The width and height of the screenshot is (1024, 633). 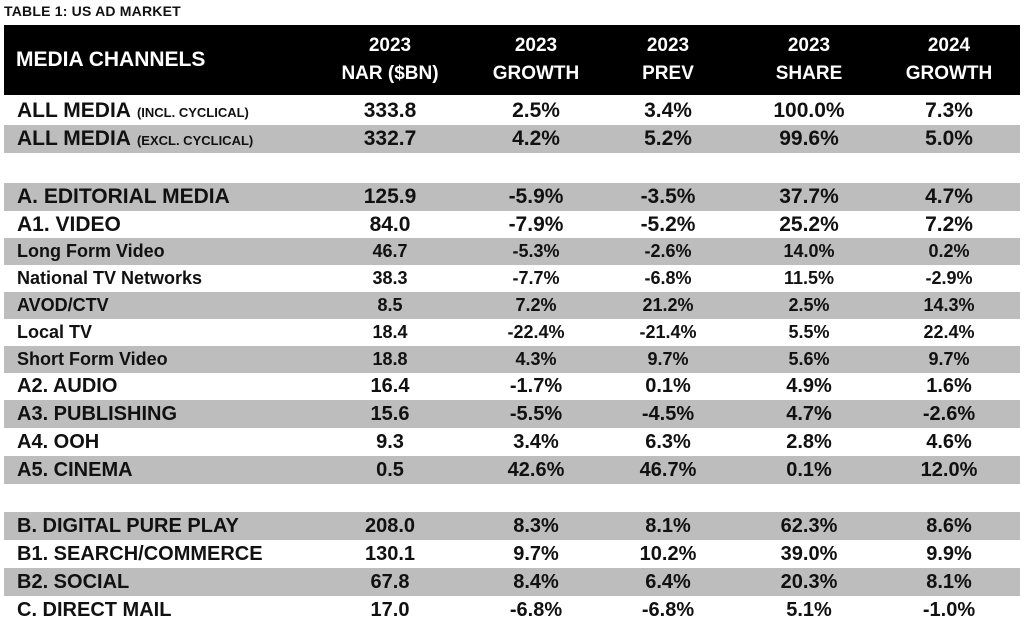 I want to click on cell-value: 6.3%, so click(x=668, y=441).